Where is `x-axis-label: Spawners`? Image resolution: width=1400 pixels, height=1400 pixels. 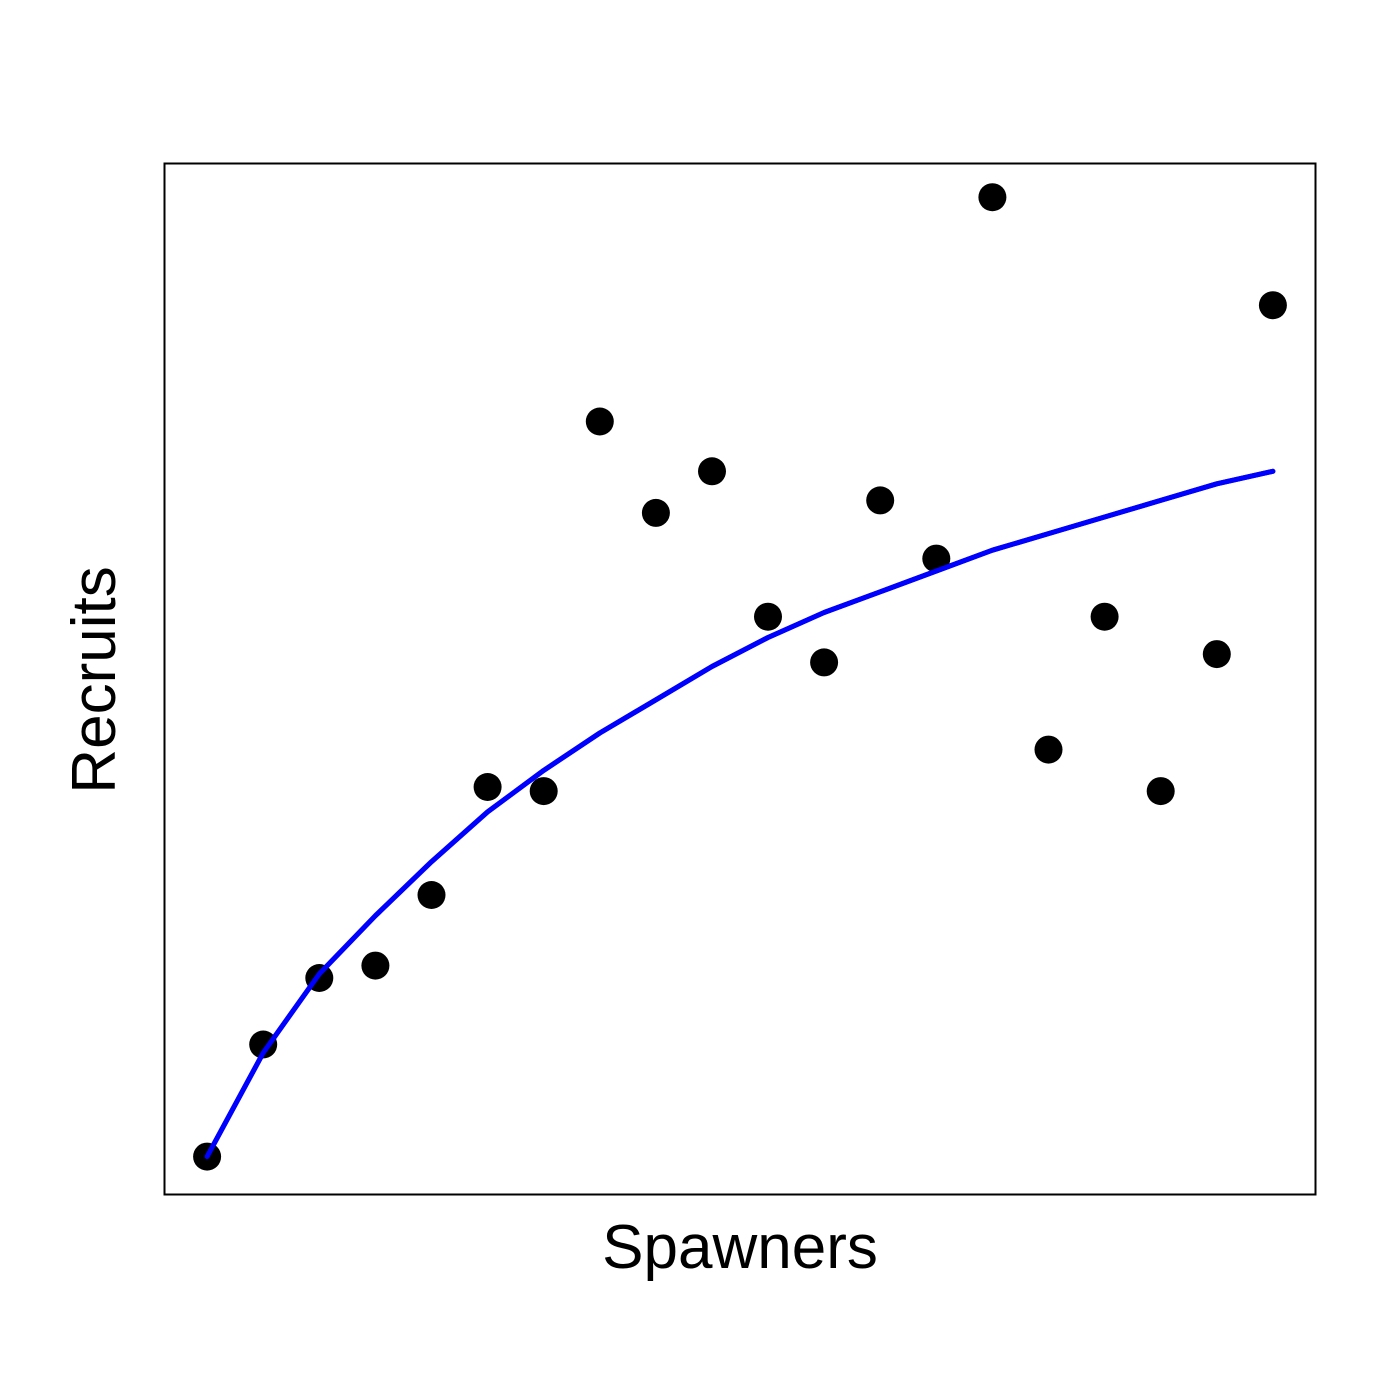
x-axis-label: Spawners is located at coordinates (740, 1247).